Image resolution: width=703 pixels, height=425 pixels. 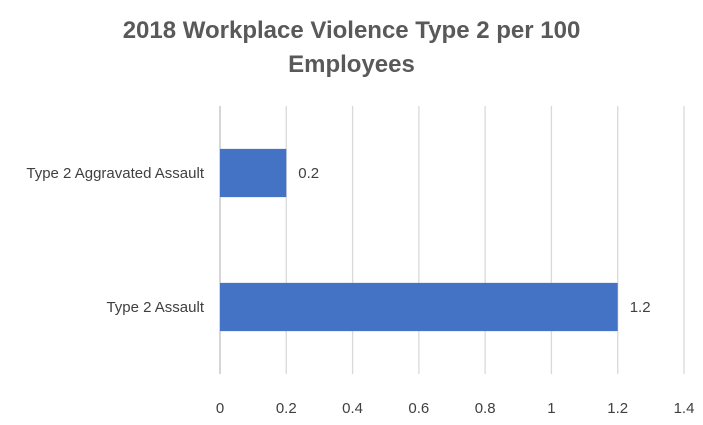 What do you see at coordinates (351, 64) in the screenshot?
I see `chart-title-line-2: Employees` at bounding box center [351, 64].